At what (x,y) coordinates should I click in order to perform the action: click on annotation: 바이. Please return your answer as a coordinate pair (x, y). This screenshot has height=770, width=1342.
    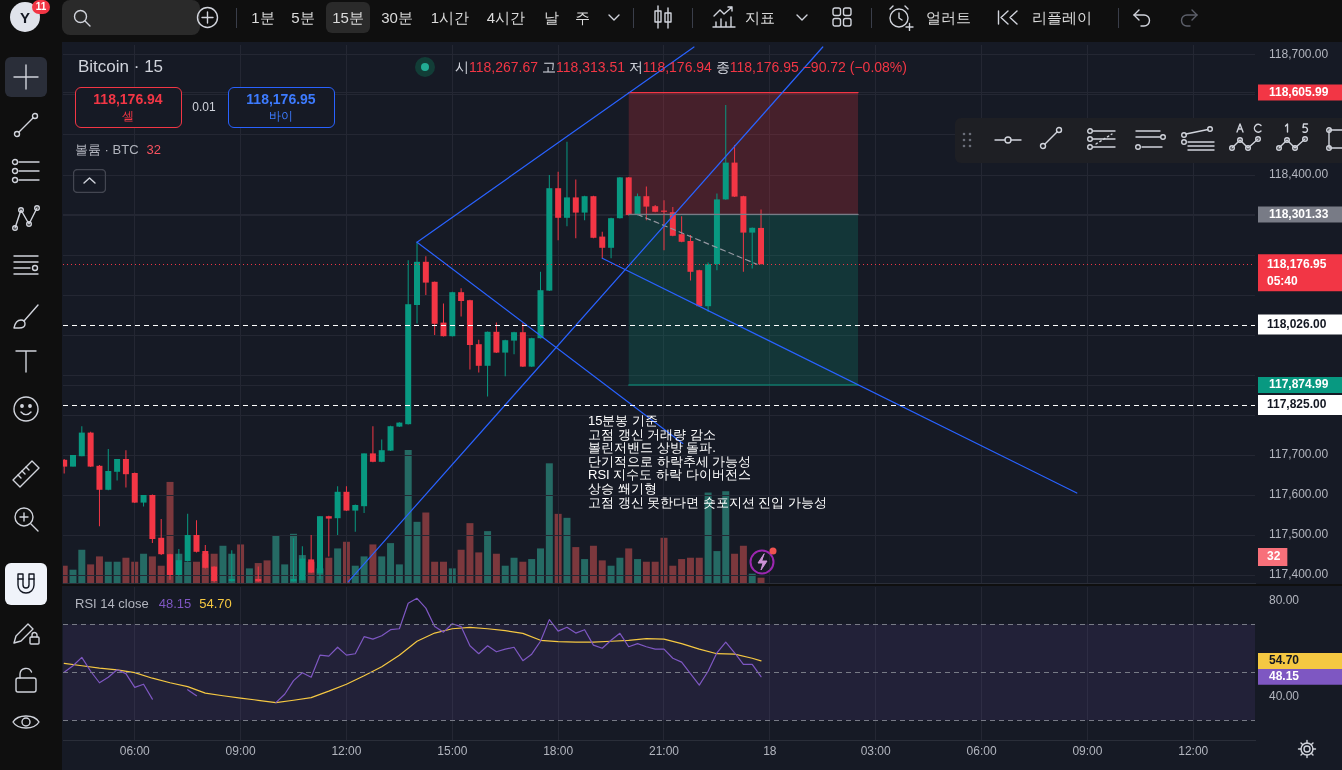
    Looking at the image, I should click on (281, 116).